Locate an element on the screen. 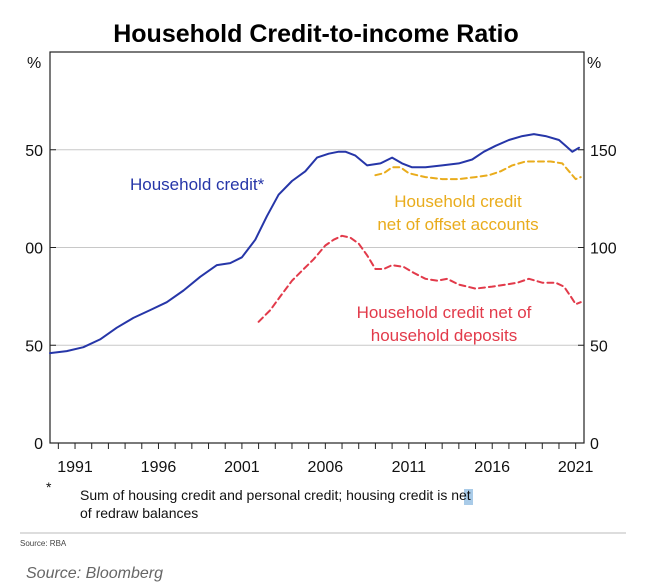 The height and width of the screenshot is (587, 652). text-highlight is located at coordinates (468, 497).